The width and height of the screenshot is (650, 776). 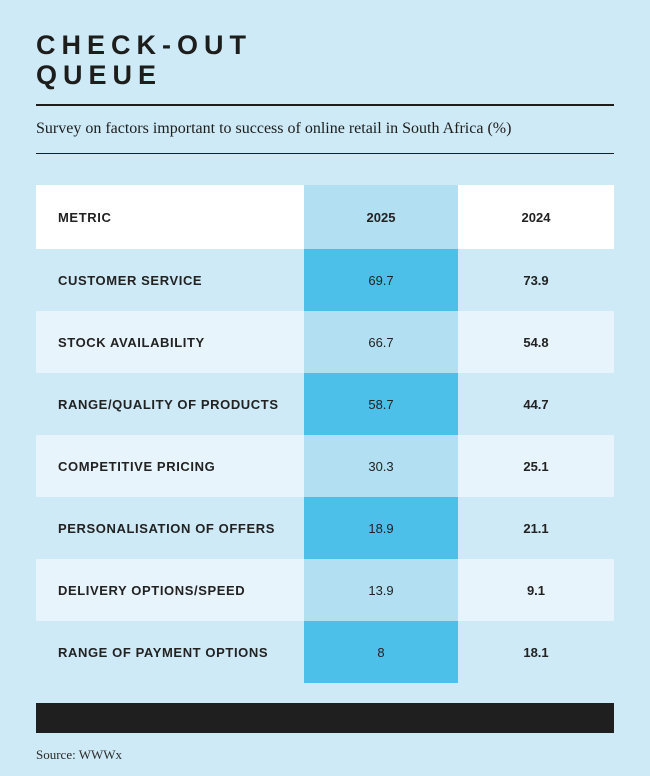 What do you see at coordinates (381, 342) in the screenshot?
I see `row-value-2025: 66.7` at bounding box center [381, 342].